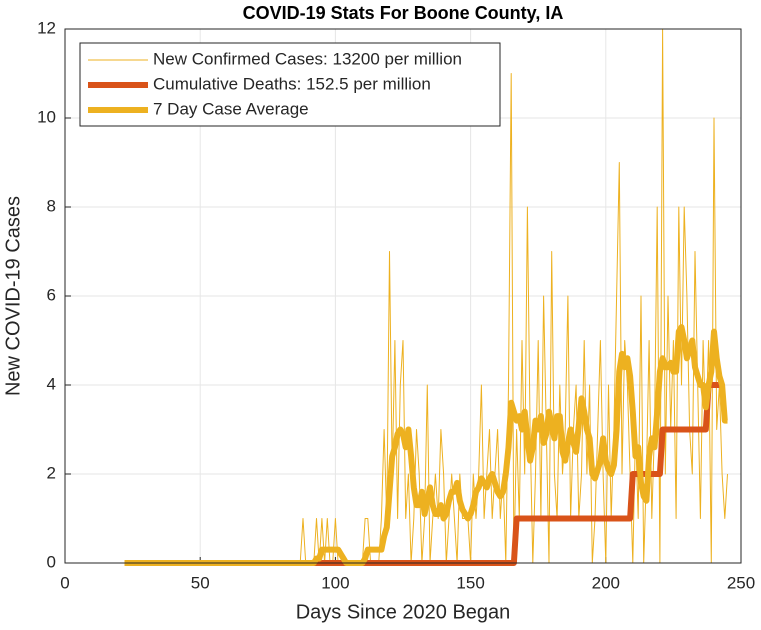 This screenshot has height=630, width=761. Describe the element at coordinates (335, 582) in the screenshot. I see `x-tick-label: 100` at that location.